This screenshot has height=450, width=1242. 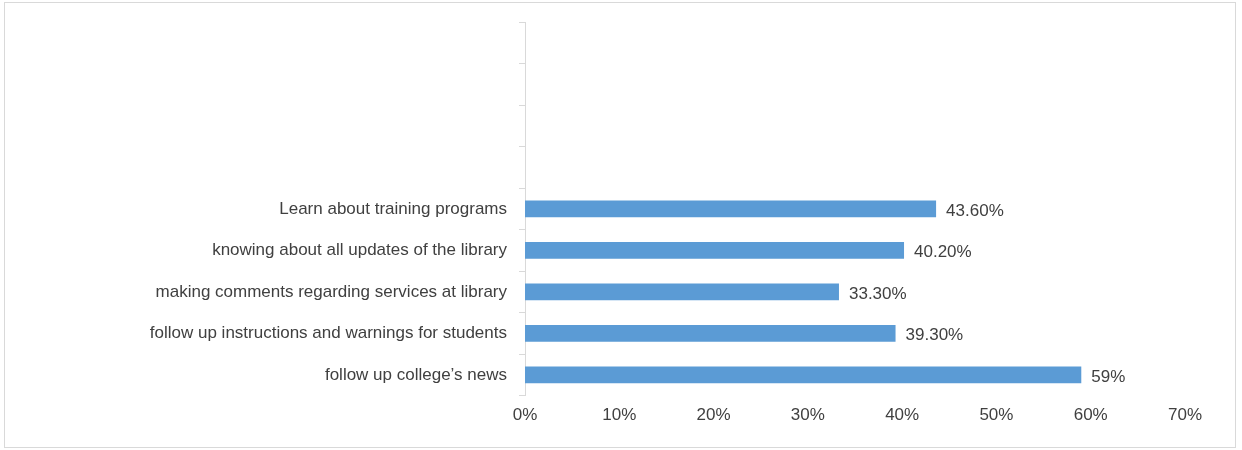 I want to click on data-label: 33.30%, so click(x=877, y=293).